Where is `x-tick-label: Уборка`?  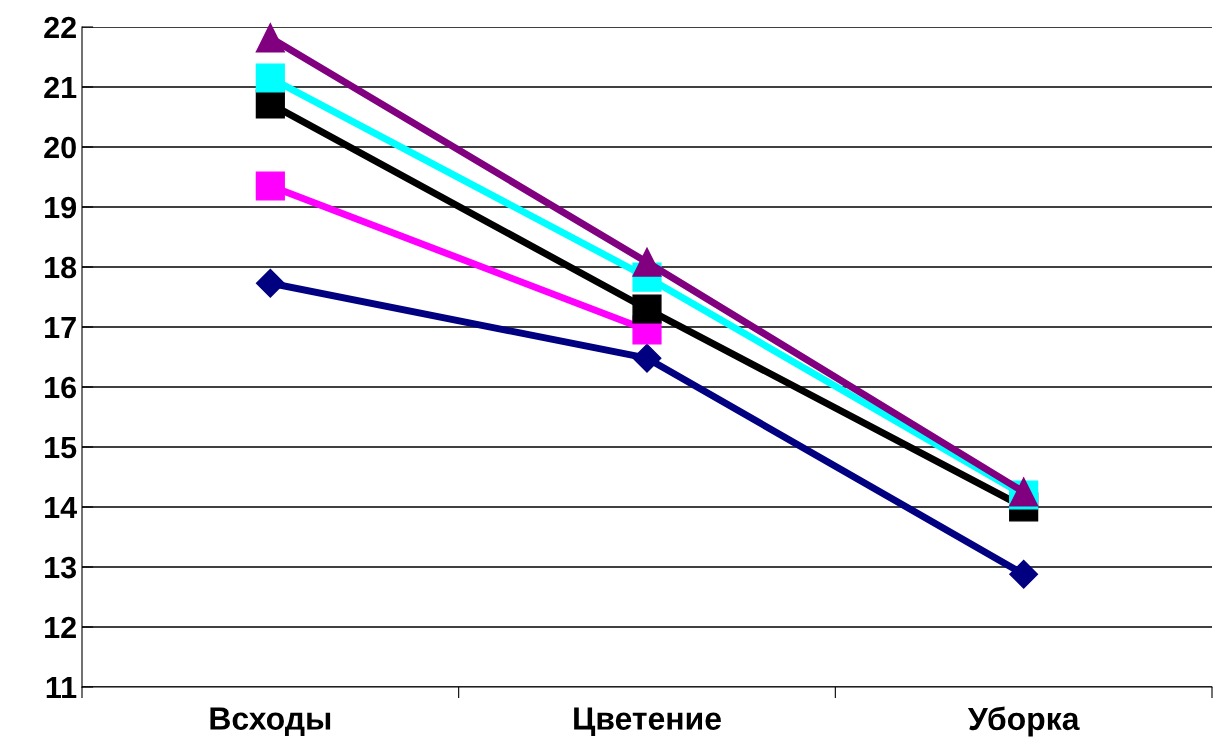
x-tick-label: Уборка is located at coordinates (1023, 721).